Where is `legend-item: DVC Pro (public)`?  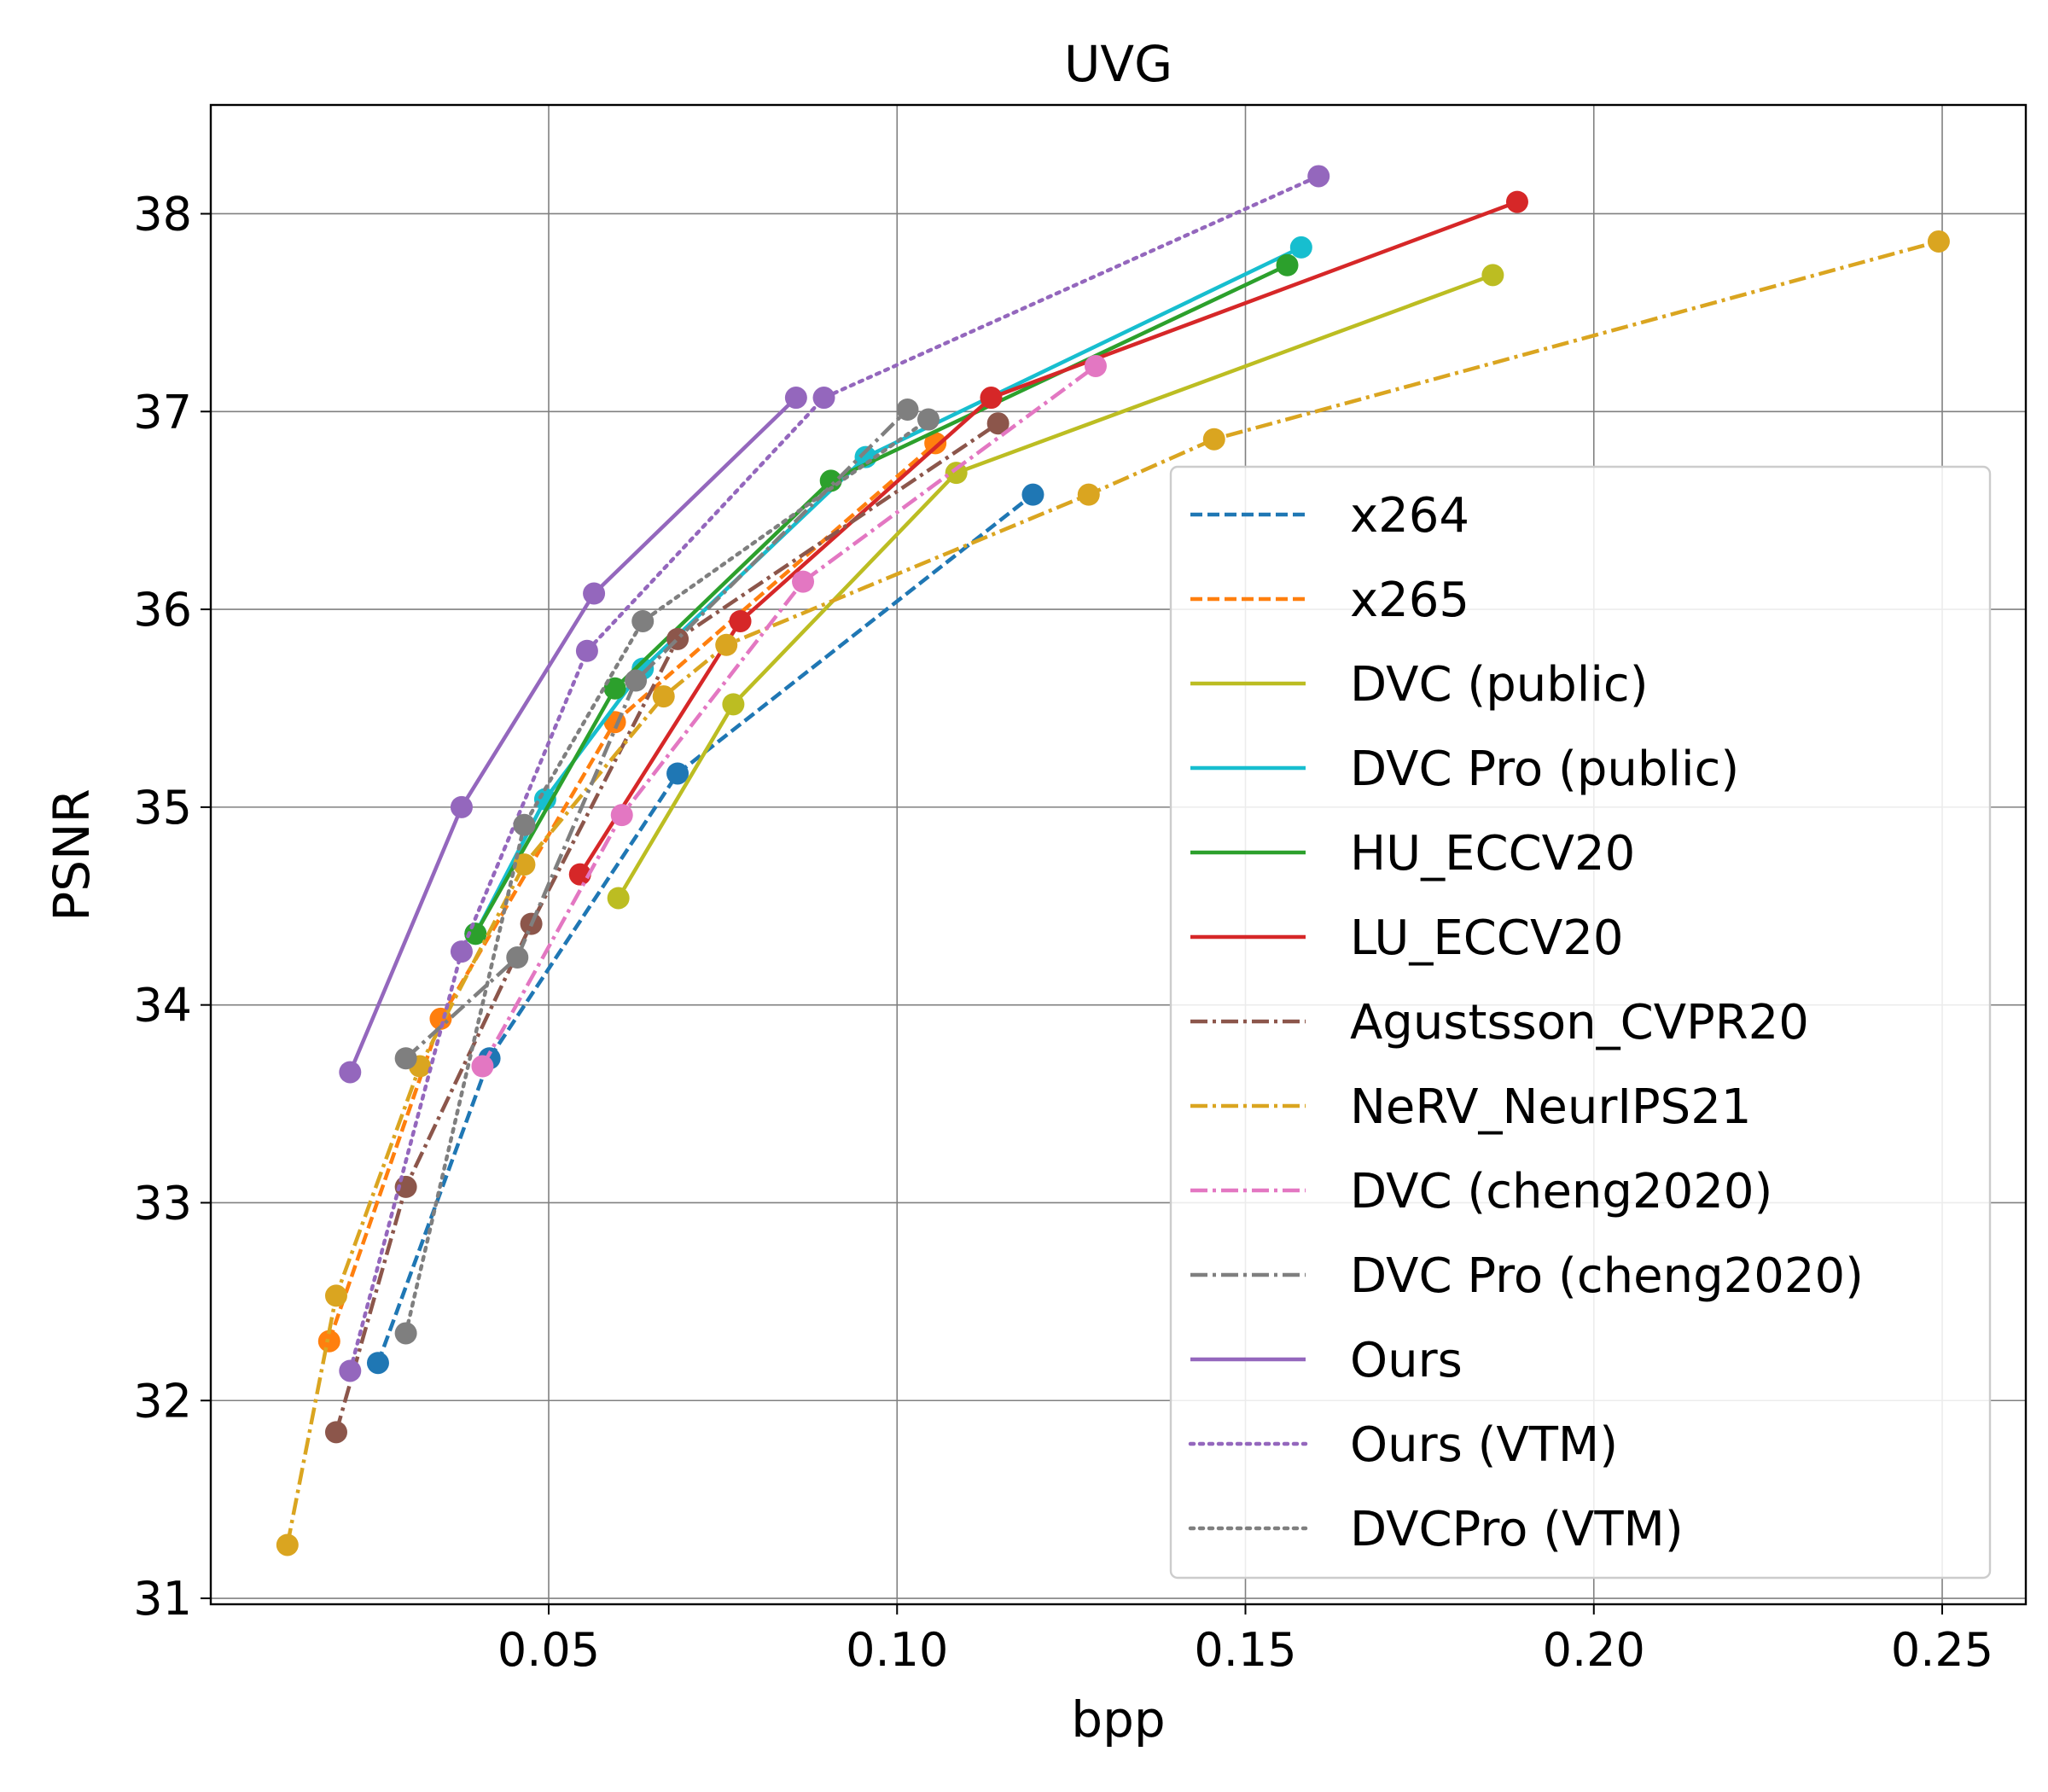
legend-item: DVC Pro (public) is located at coordinates (1464, 769).